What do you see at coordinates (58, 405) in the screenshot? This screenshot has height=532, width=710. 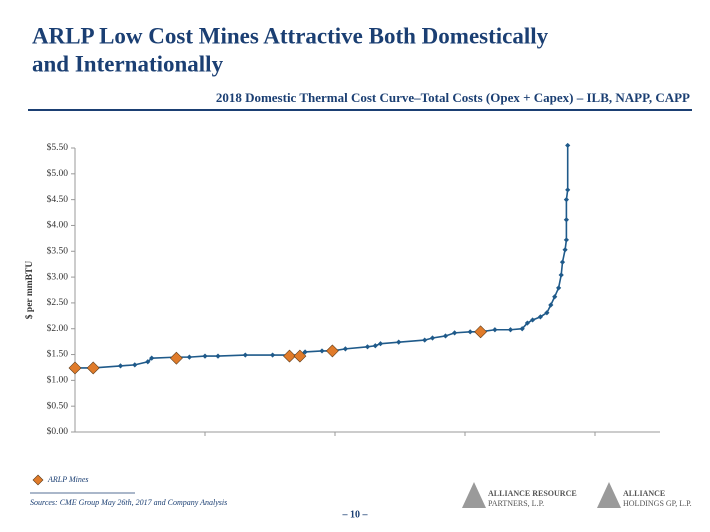 I see `y-tick-label: $0.50` at bounding box center [58, 405].